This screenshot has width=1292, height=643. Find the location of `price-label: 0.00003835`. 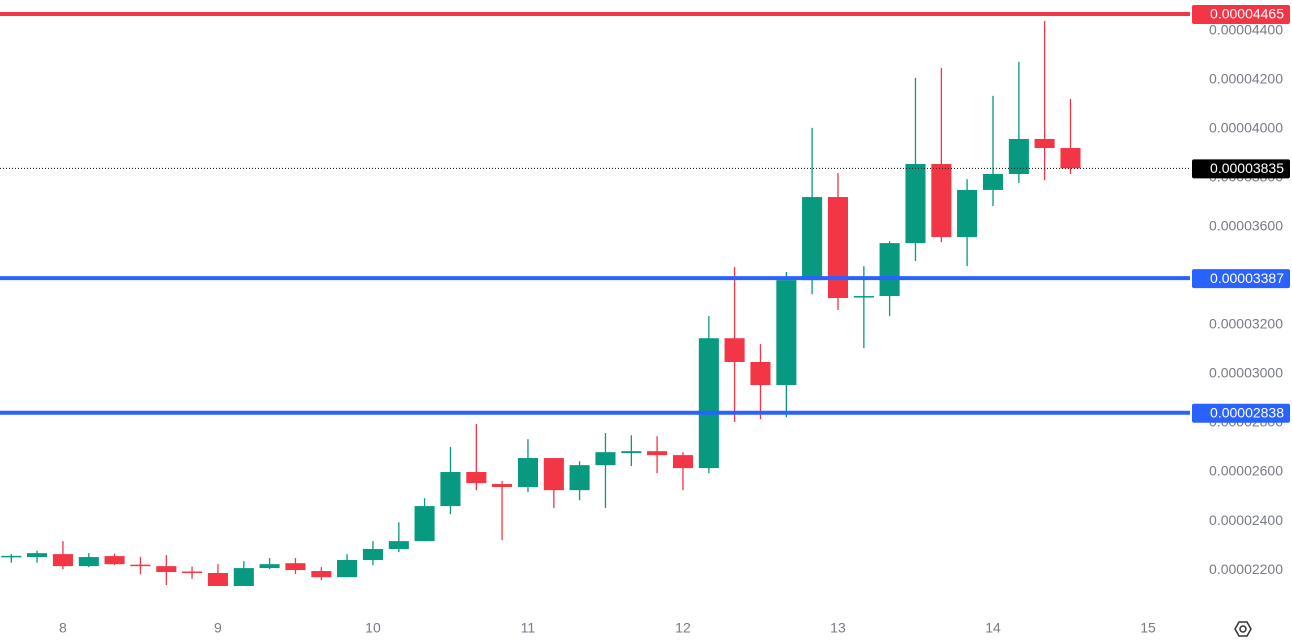

price-label: 0.00003835 is located at coordinates (1247, 168).